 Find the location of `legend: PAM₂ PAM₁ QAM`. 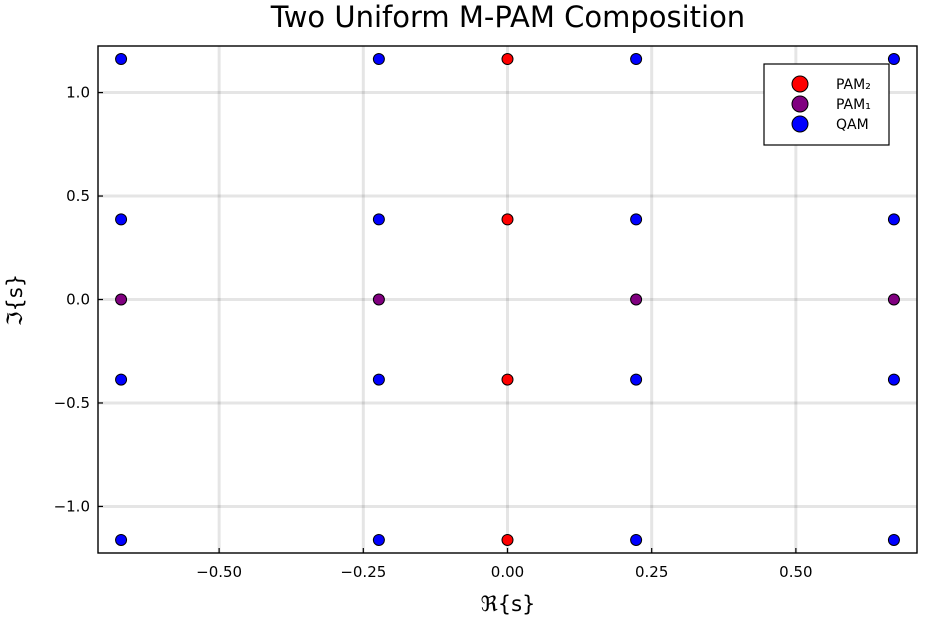

legend: PAM₂ PAM₁ QAM is located at coordinates (826, 104).